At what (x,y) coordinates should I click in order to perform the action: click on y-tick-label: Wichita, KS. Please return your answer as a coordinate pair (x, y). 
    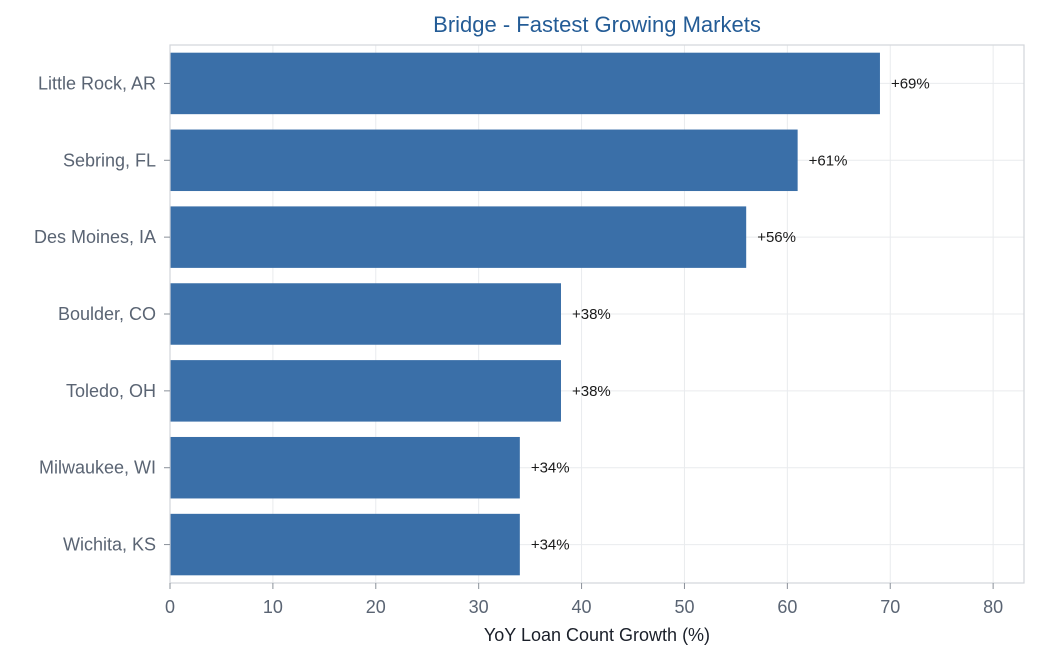
    Looking at the image, I should click on (109, 545).